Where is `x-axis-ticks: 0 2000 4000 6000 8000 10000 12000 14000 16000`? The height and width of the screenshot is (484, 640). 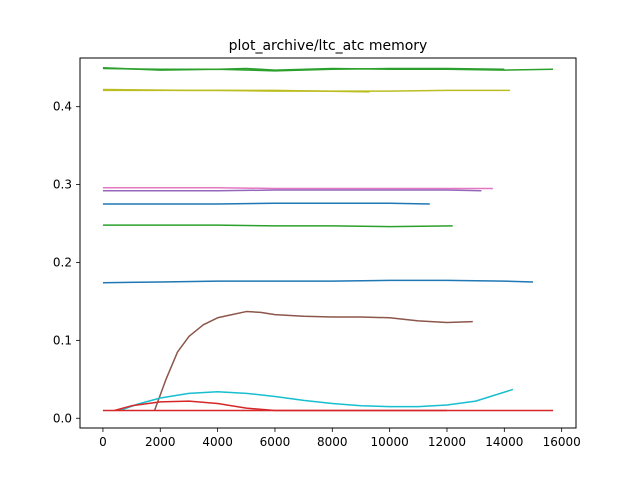 x-axis-ticks: 0 2000 4000 6000 8000 10000 12000 14000 16000 is located at coordinates (340, 438).